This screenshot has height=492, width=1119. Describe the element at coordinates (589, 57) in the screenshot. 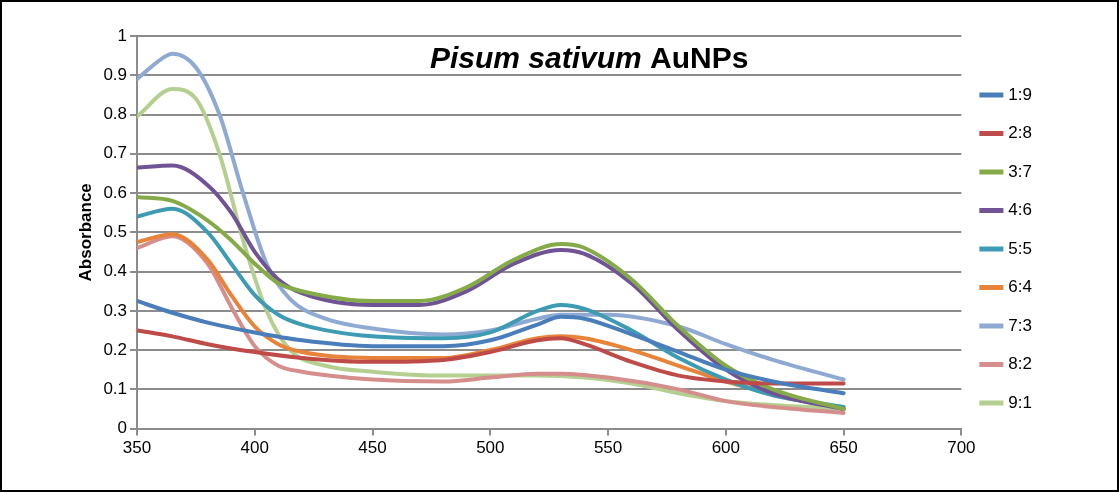

I see `chart-title: Pisum sativum AuNPs` at that location.